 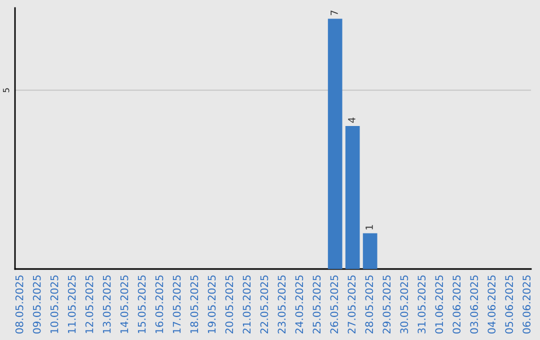 I want to click on x-tick-label: 13.05.2025, so click(x=106, y=304).